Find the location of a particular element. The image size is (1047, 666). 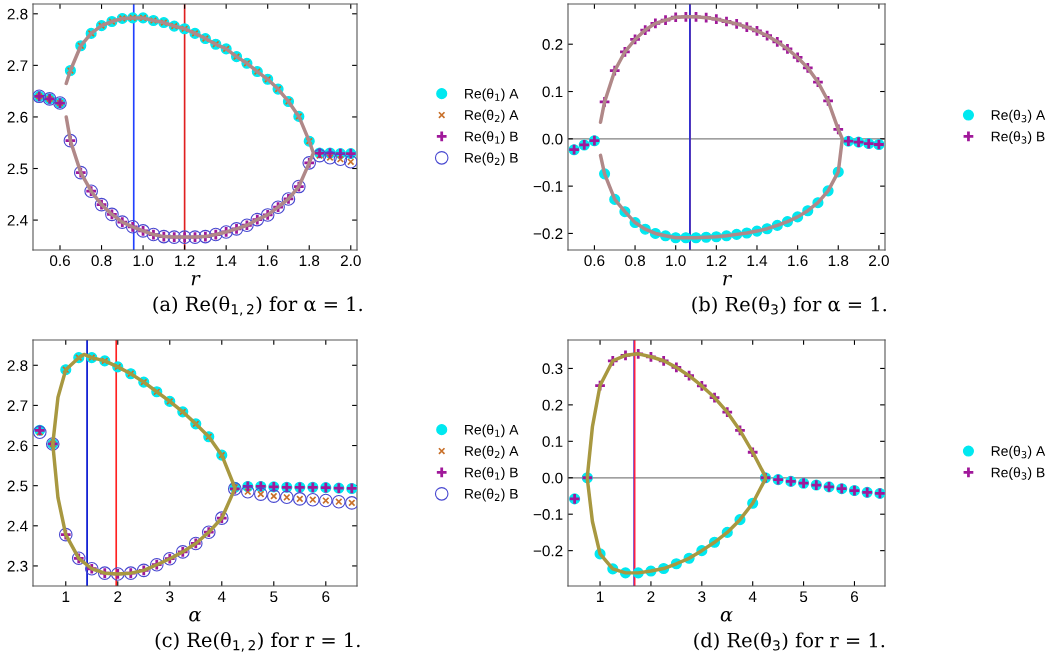

text: (b) Re(θ$_{3}$) for α = 1. is located at coordinates (789, 305).